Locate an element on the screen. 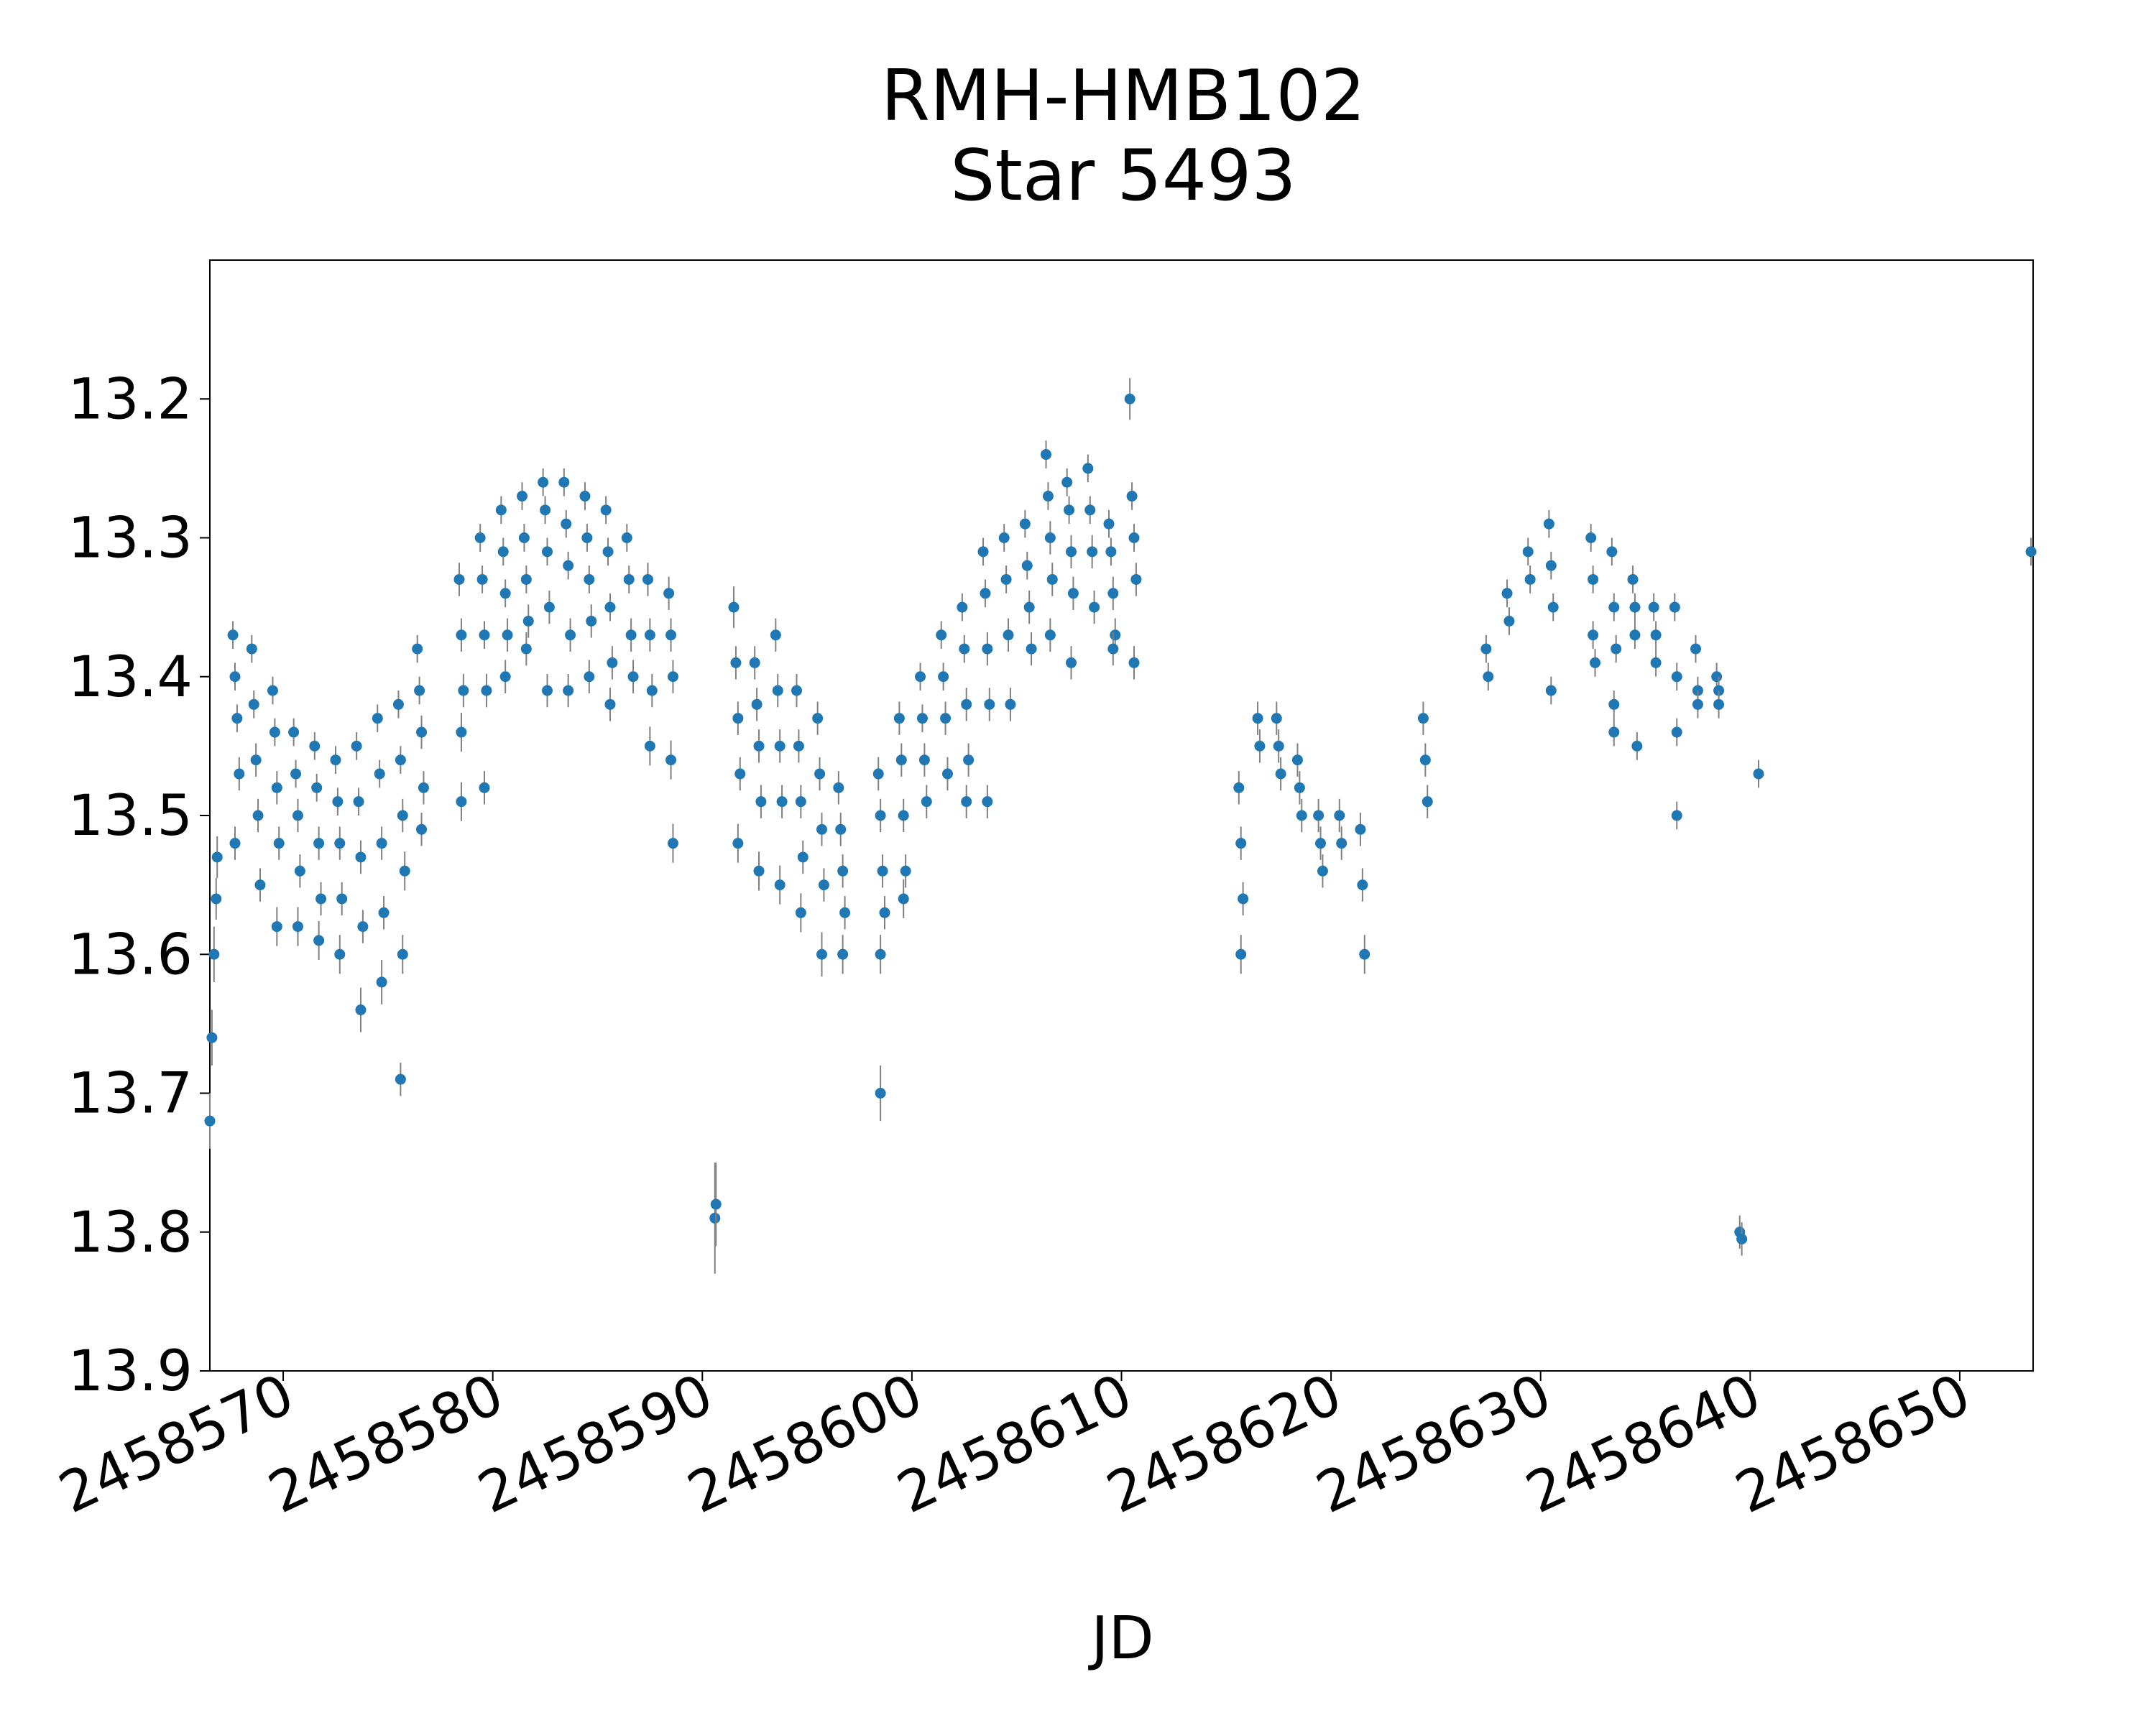 This screenshot has width=2156, height=1728. x-tick-label: 2458640 is located at coordinates (1643, 1444).